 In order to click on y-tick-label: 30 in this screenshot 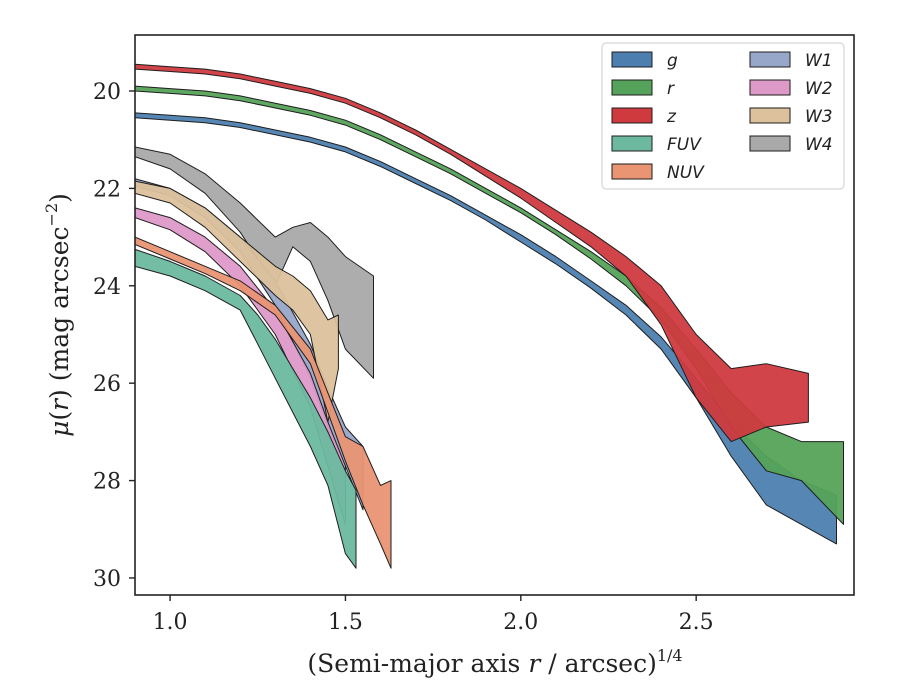, I will do `click(107, 579)`.